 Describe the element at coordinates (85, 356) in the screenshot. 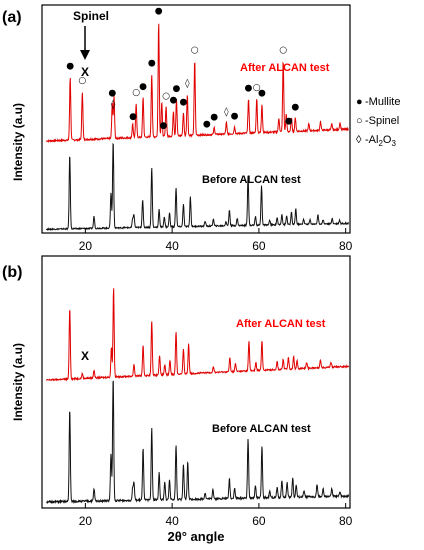

I see `panel-b-x-mark: X` at that location.